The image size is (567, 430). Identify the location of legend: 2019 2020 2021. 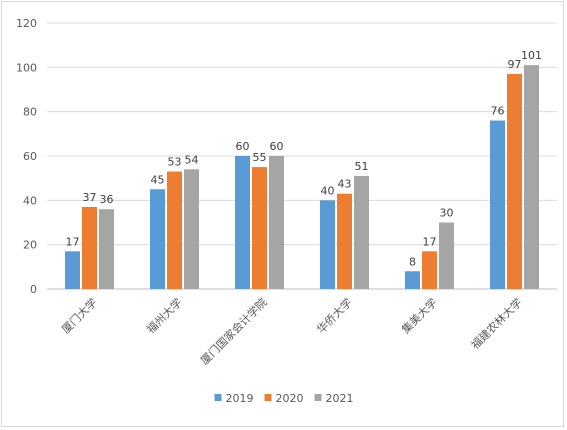
(284, 398).